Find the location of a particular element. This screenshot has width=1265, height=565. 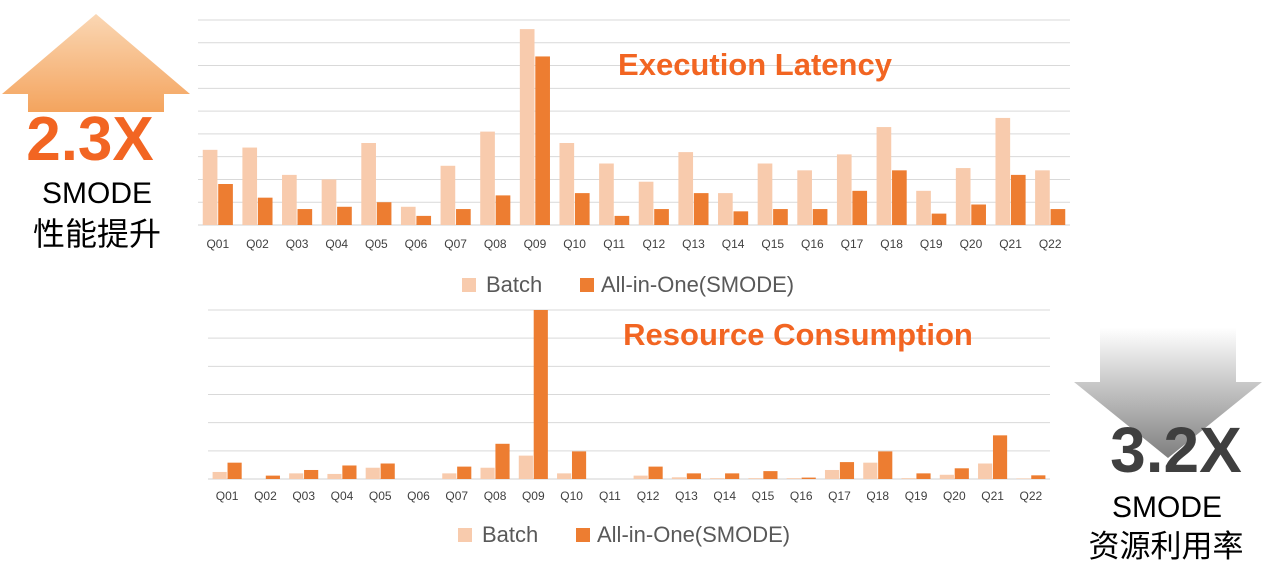

bar-batch-q12 is located at coordinates (640, 477).